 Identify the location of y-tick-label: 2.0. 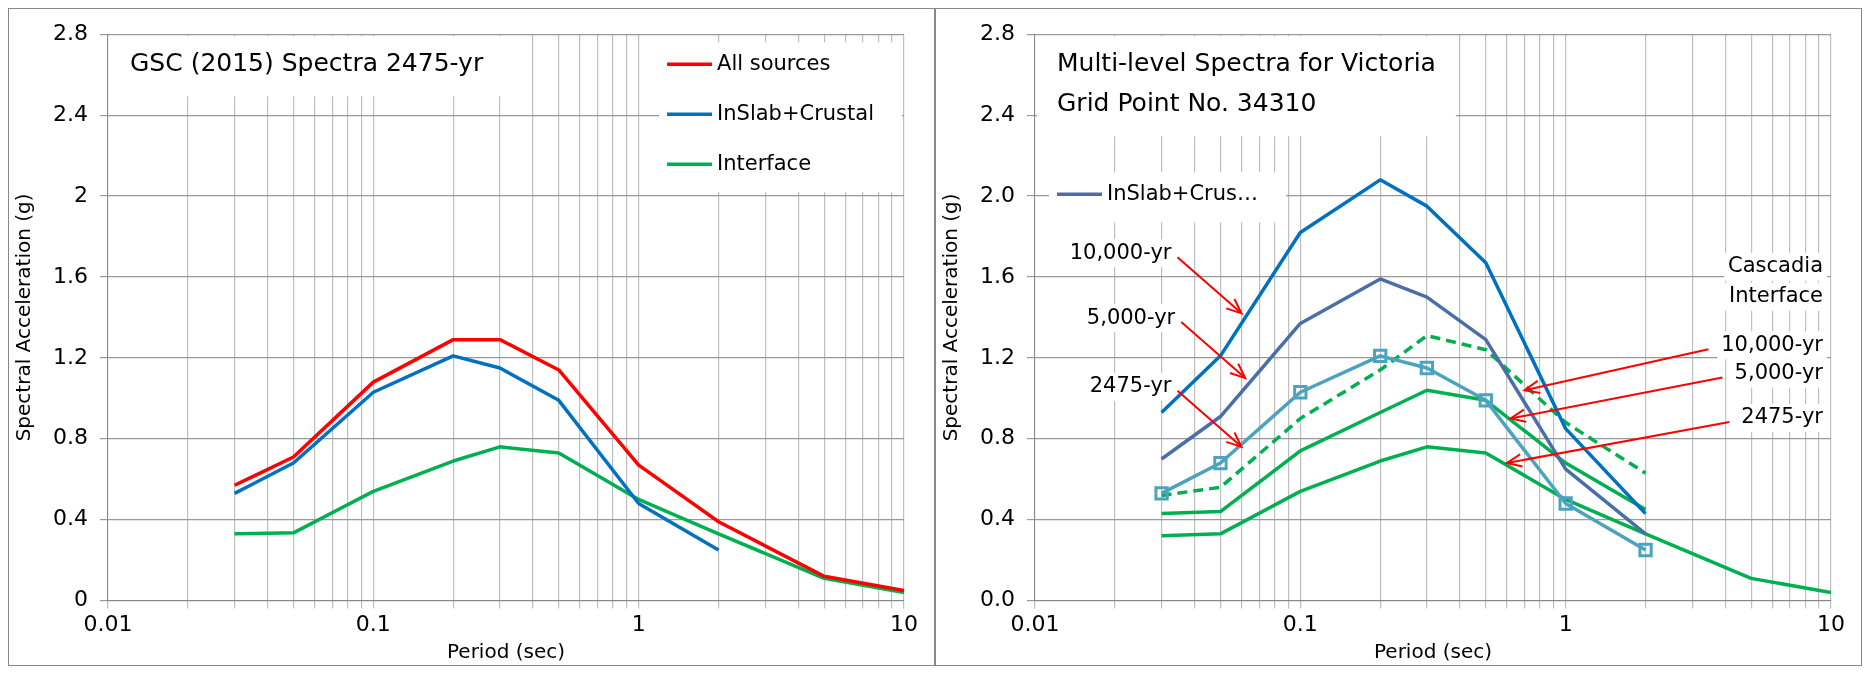
(997, 194).